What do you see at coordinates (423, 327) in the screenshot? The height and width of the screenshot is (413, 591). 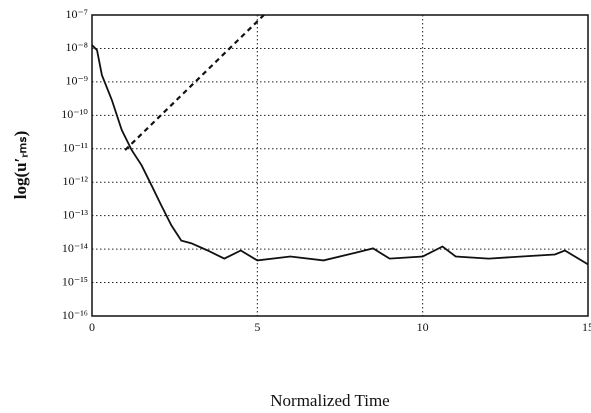 I see `x-tick-label: 10` at bounding box center [423, 327].